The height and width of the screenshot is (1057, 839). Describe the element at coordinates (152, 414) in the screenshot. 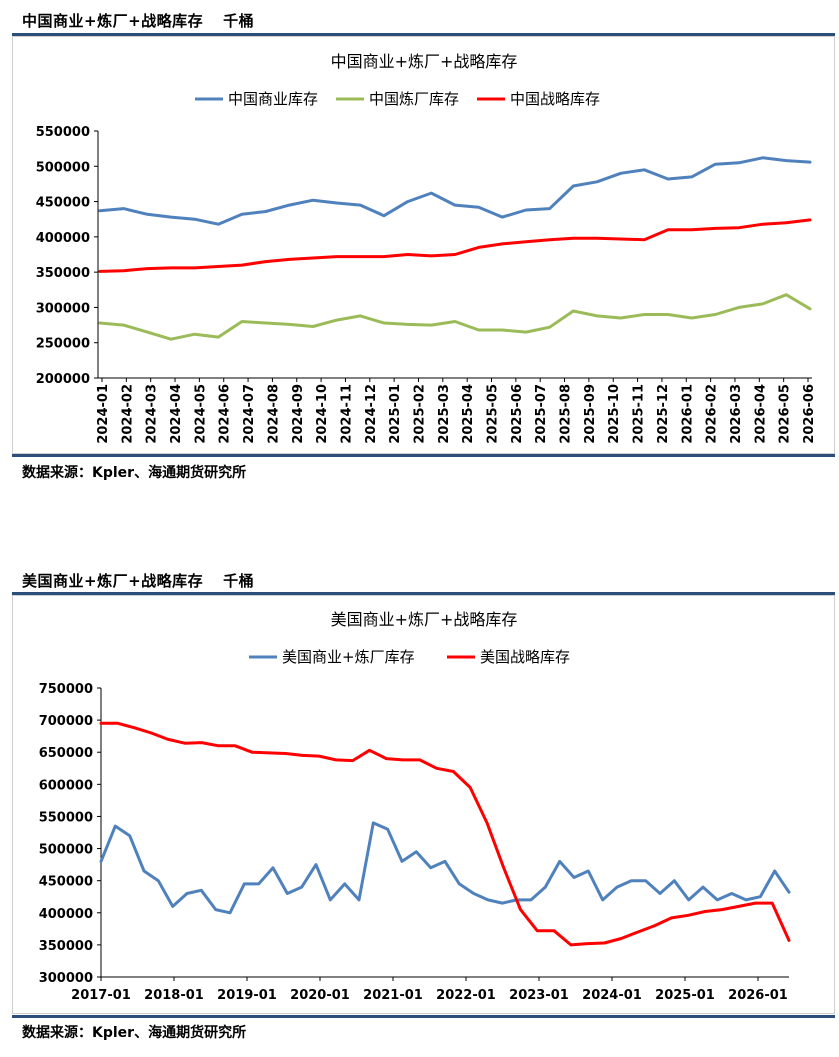

I see `chart1-xtick-label-2: 2024-03` at that location.